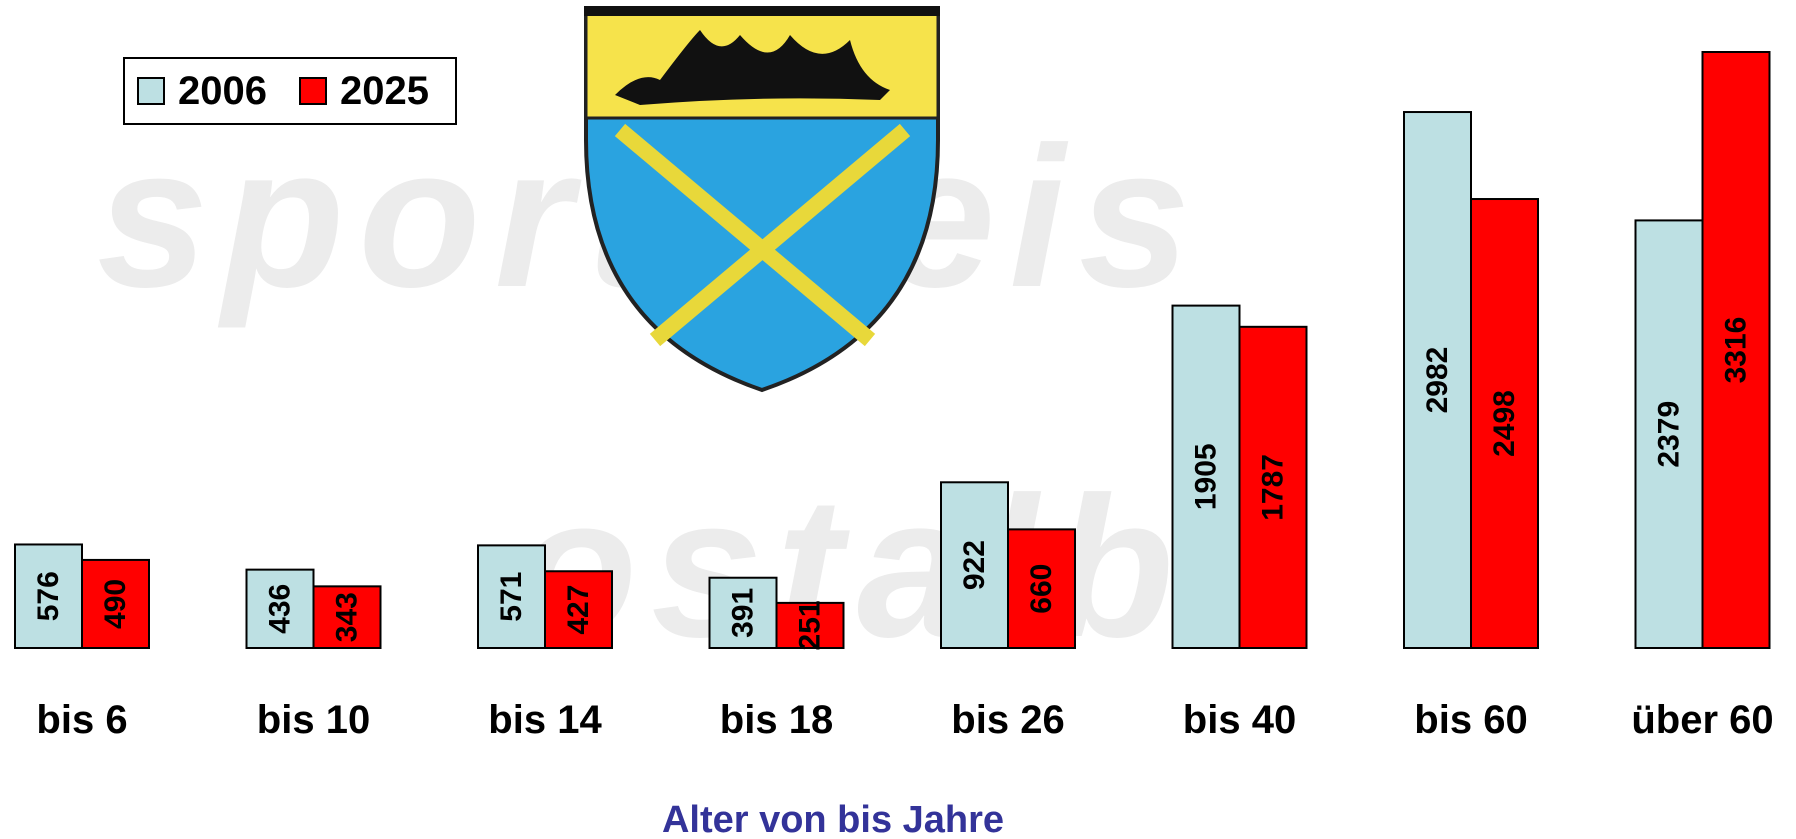  I want to click on x-tick-label: bis 18, so click(776, 720).